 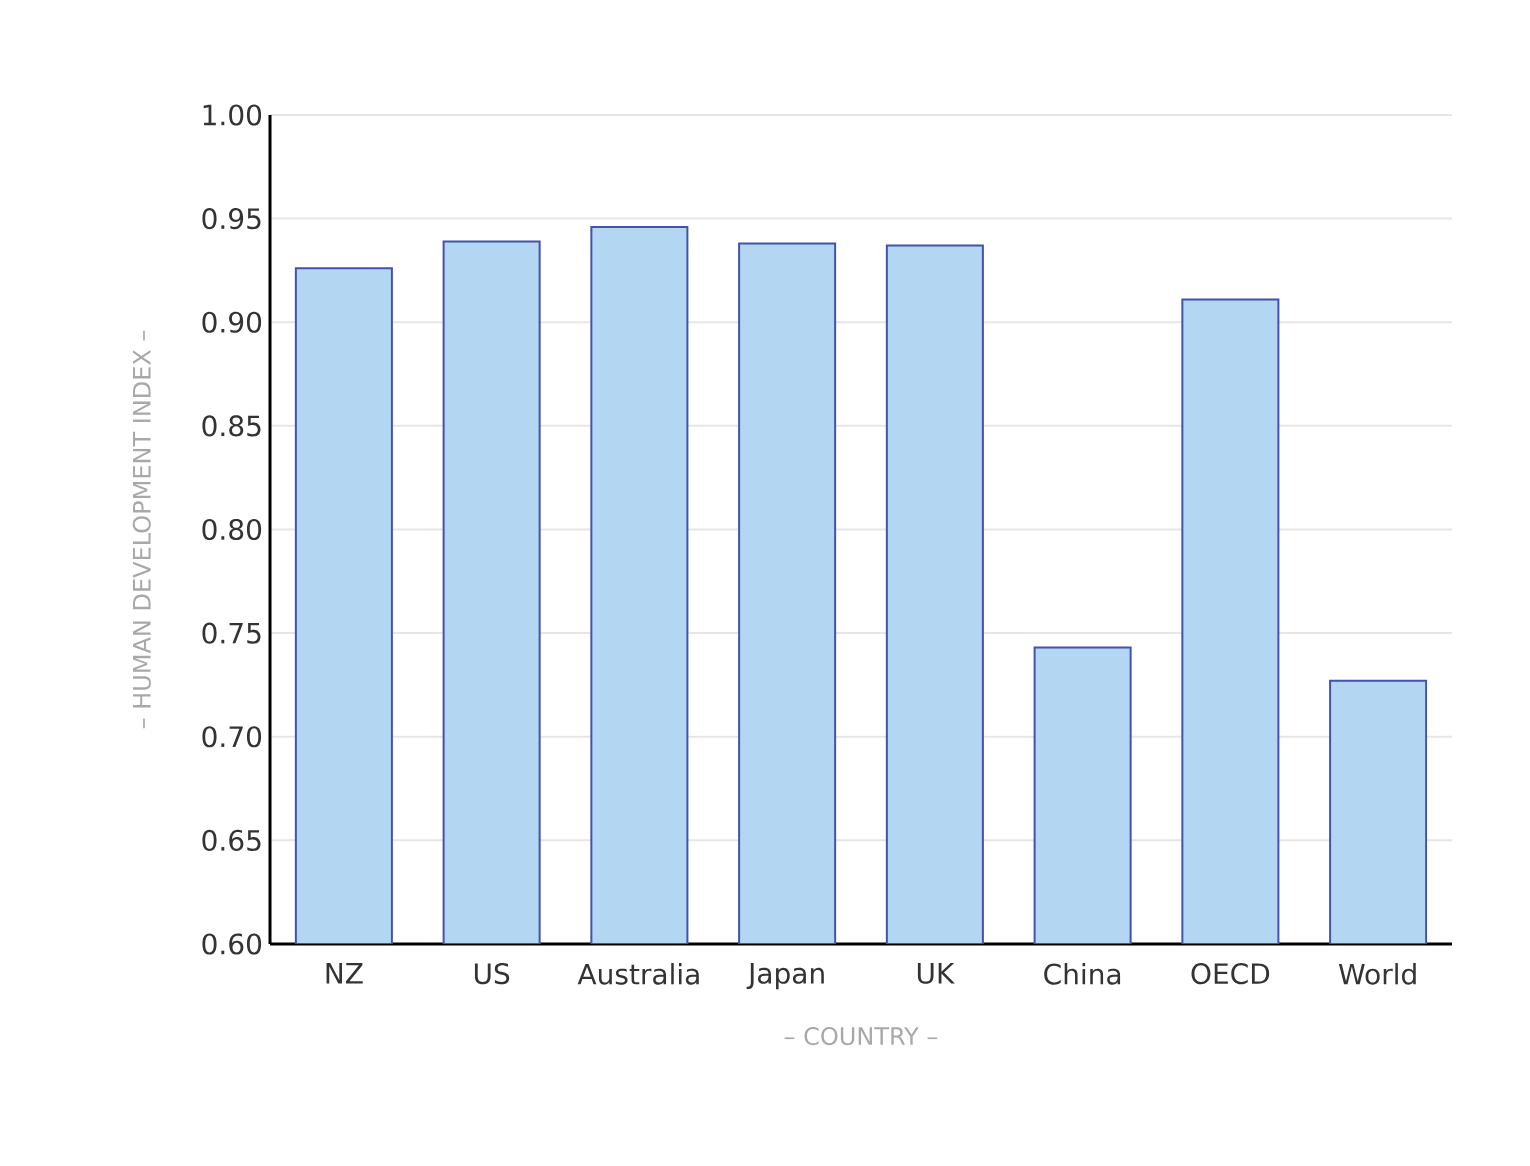 What do you see at coordinates (1230, 974) in the screenshot?
I see `x-tick-label: OECD` at bounding box center [1230, 974].